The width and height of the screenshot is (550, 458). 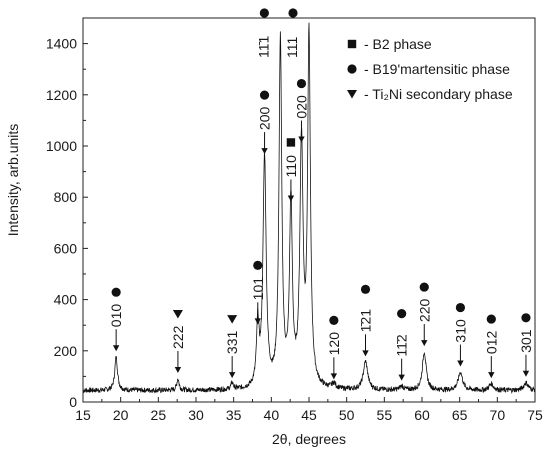 I want to click on y-tick-label: 1400, so click(x=61, y=44).